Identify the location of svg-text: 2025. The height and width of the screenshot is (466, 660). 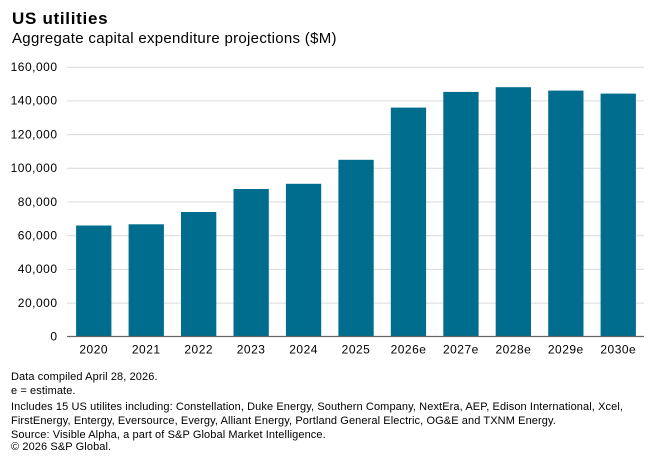
(356, 350).